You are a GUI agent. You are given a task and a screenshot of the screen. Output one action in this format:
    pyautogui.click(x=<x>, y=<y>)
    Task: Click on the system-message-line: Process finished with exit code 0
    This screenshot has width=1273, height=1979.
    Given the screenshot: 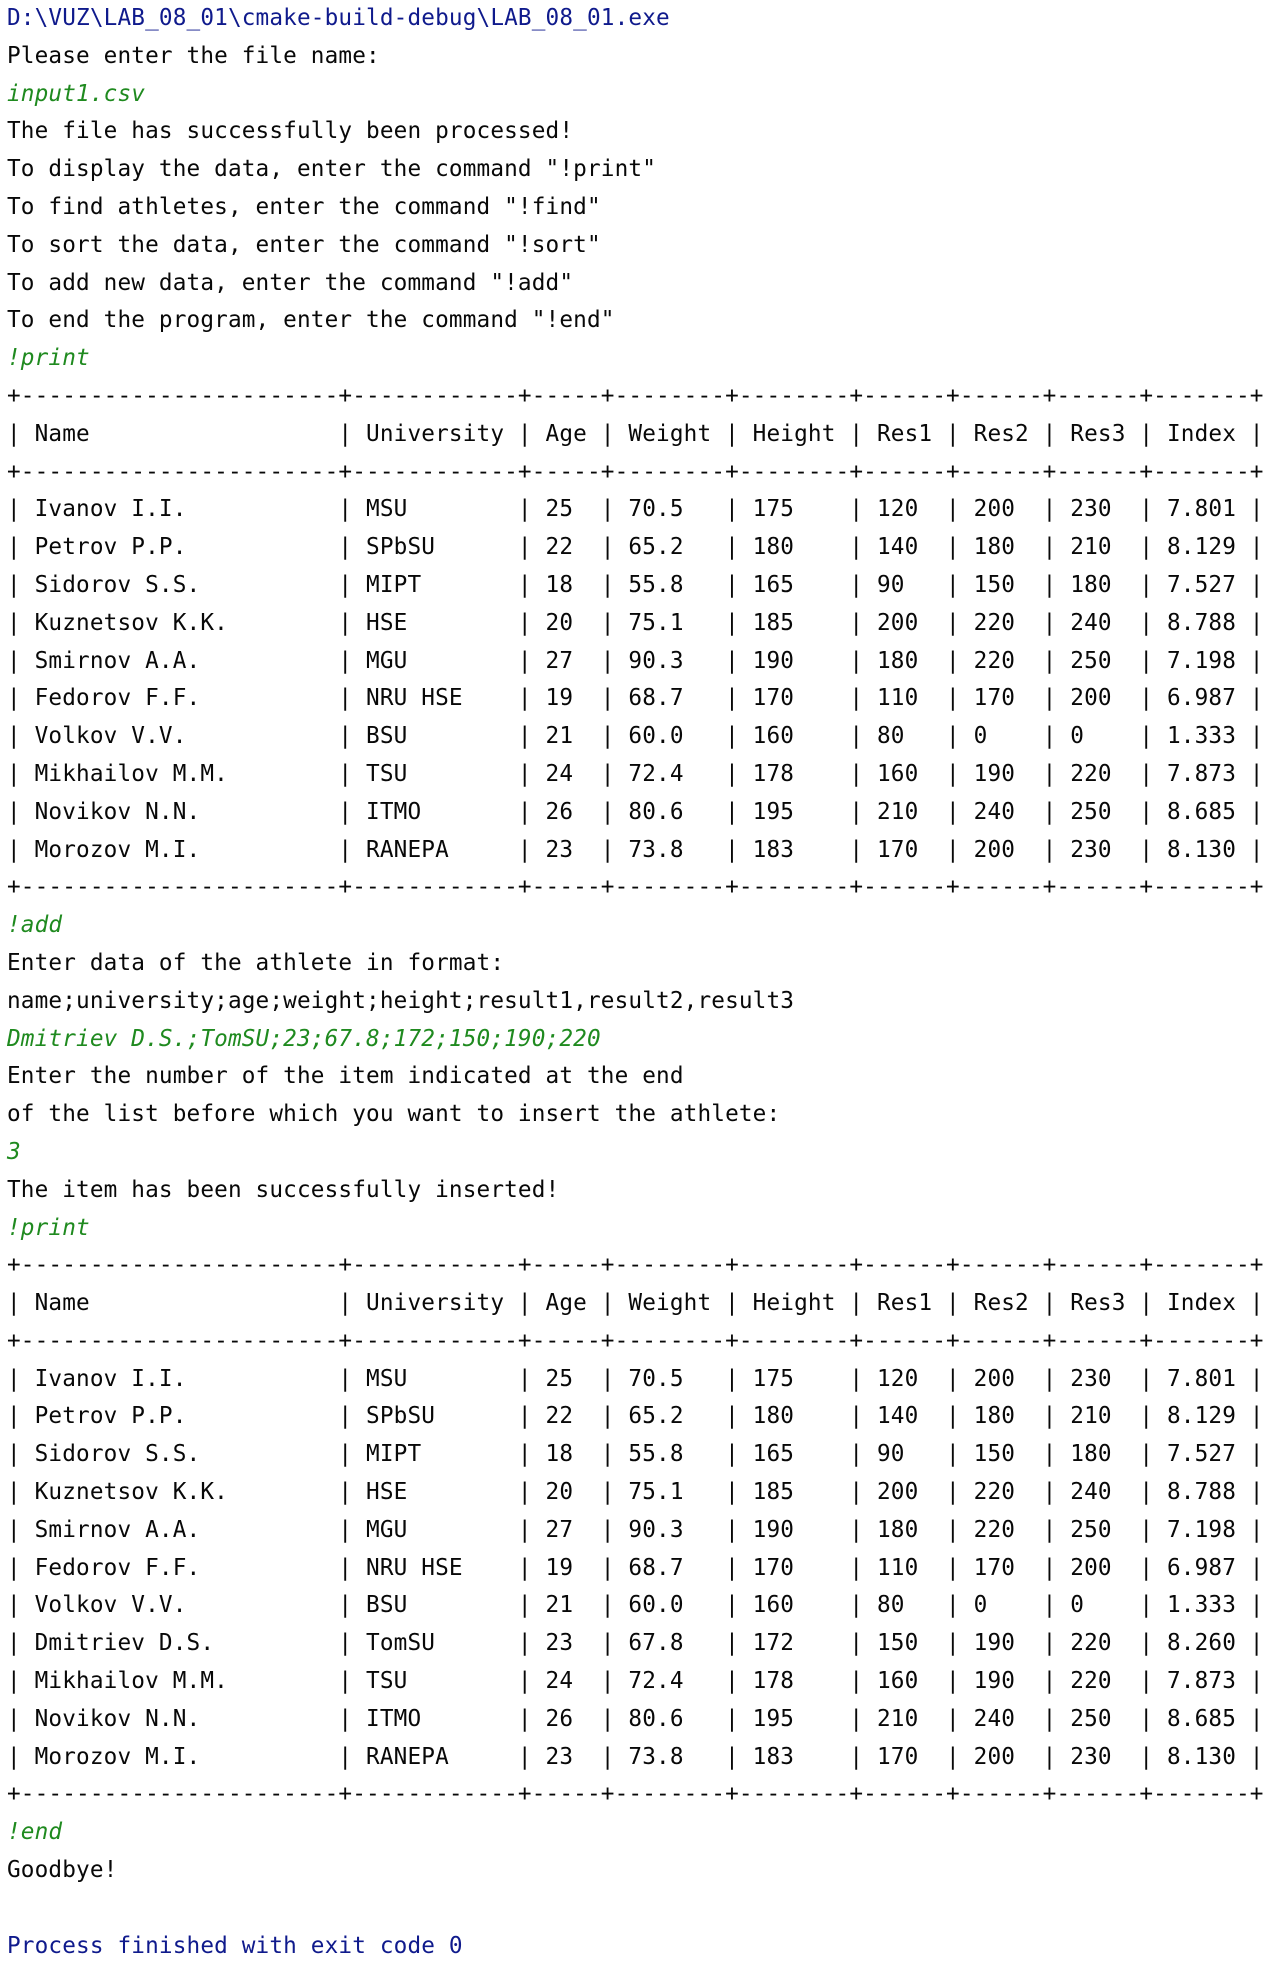 What is the action you would take?
    pyautogui.click(x=235, y=1945)
    